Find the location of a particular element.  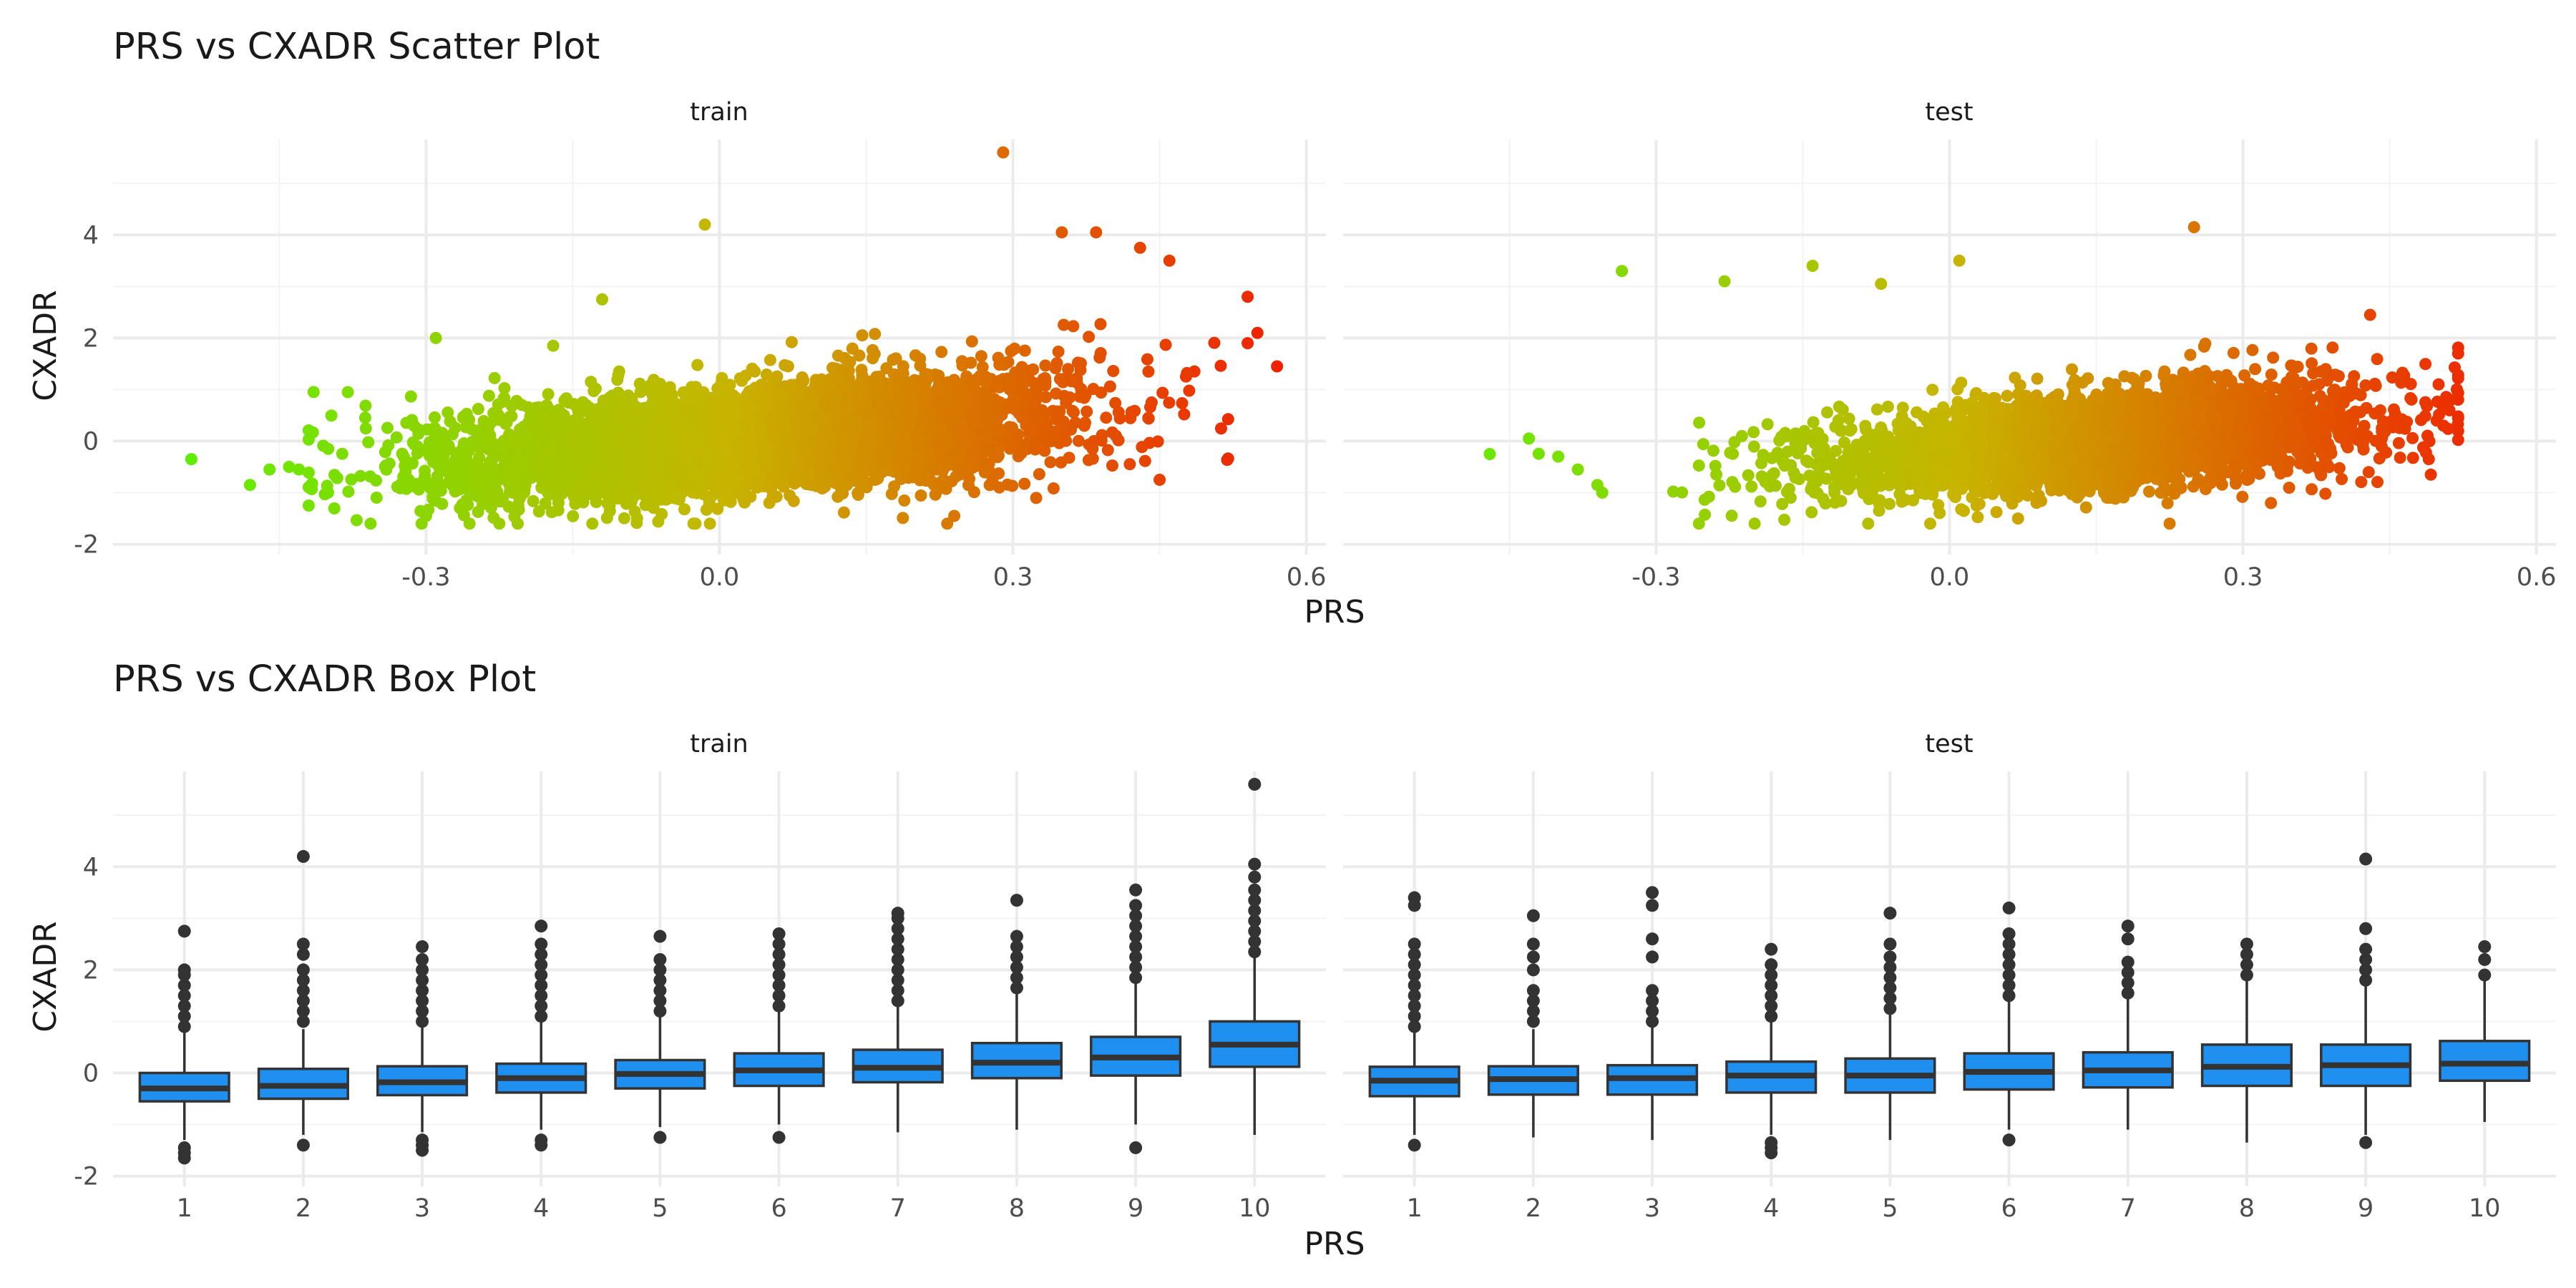

box-chart-title: PRS vs CXADR Box Plot is located at coordinates (324, 679).